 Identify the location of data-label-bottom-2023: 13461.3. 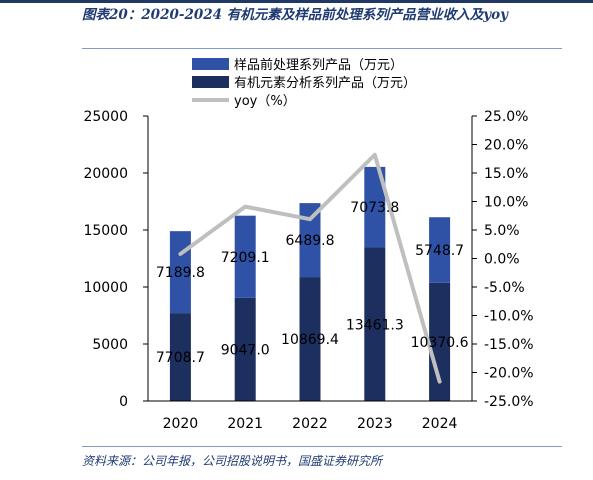
(375, 325).